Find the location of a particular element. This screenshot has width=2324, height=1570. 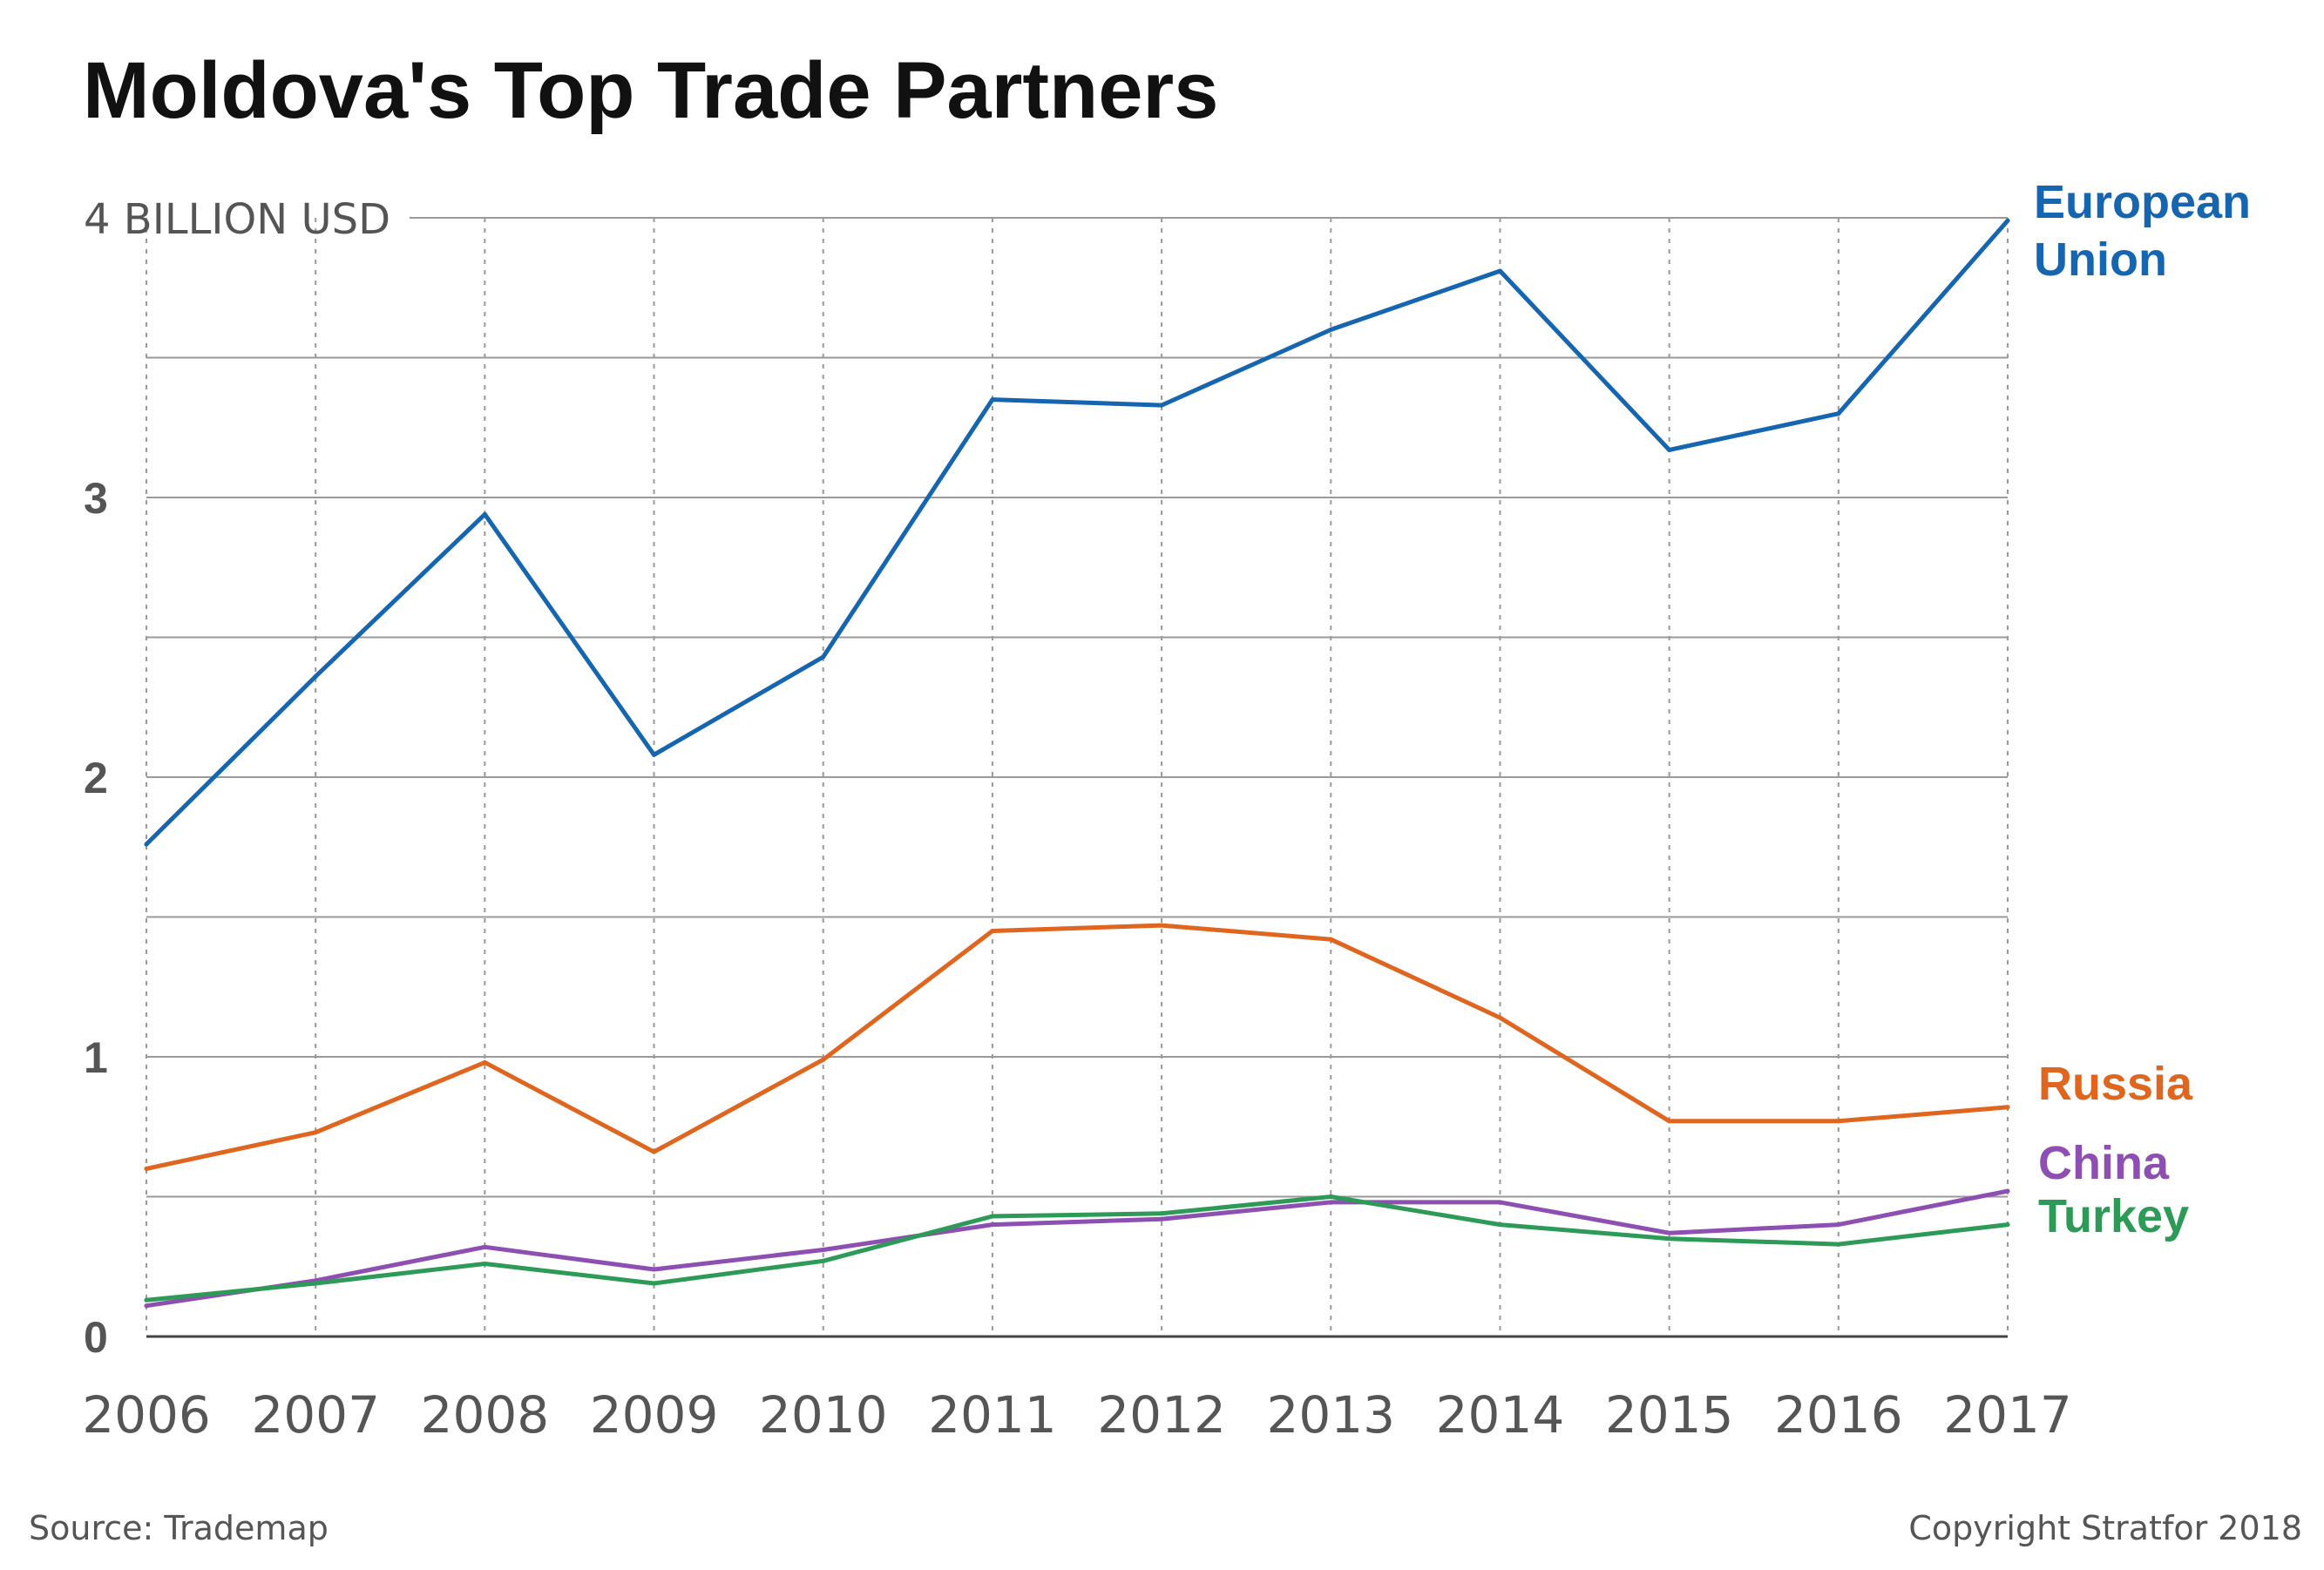

data-point-turkey-2017 is located at coordinates (2008, 1225).